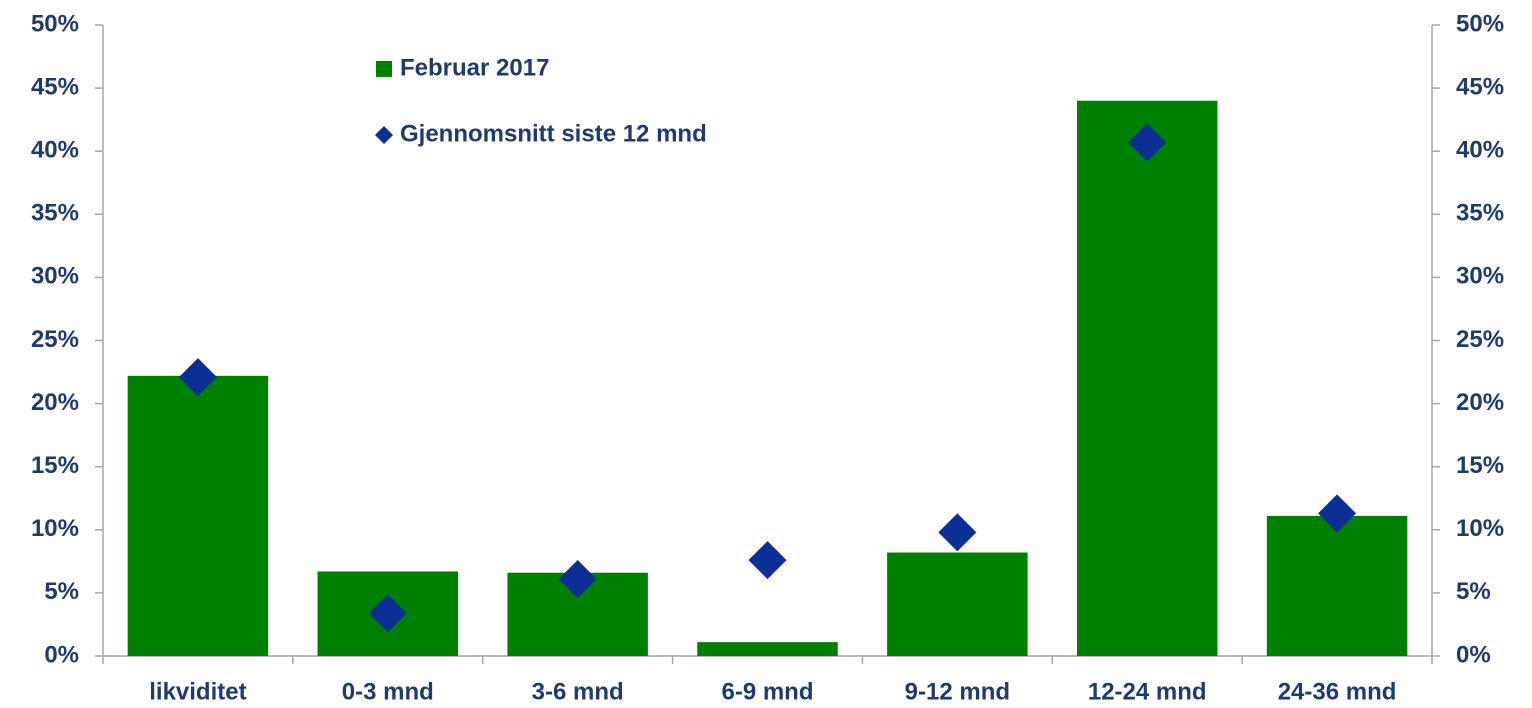 The image size is (1532, 708). I want to click on y2-tick-label: 20%, so click(1480, 402).